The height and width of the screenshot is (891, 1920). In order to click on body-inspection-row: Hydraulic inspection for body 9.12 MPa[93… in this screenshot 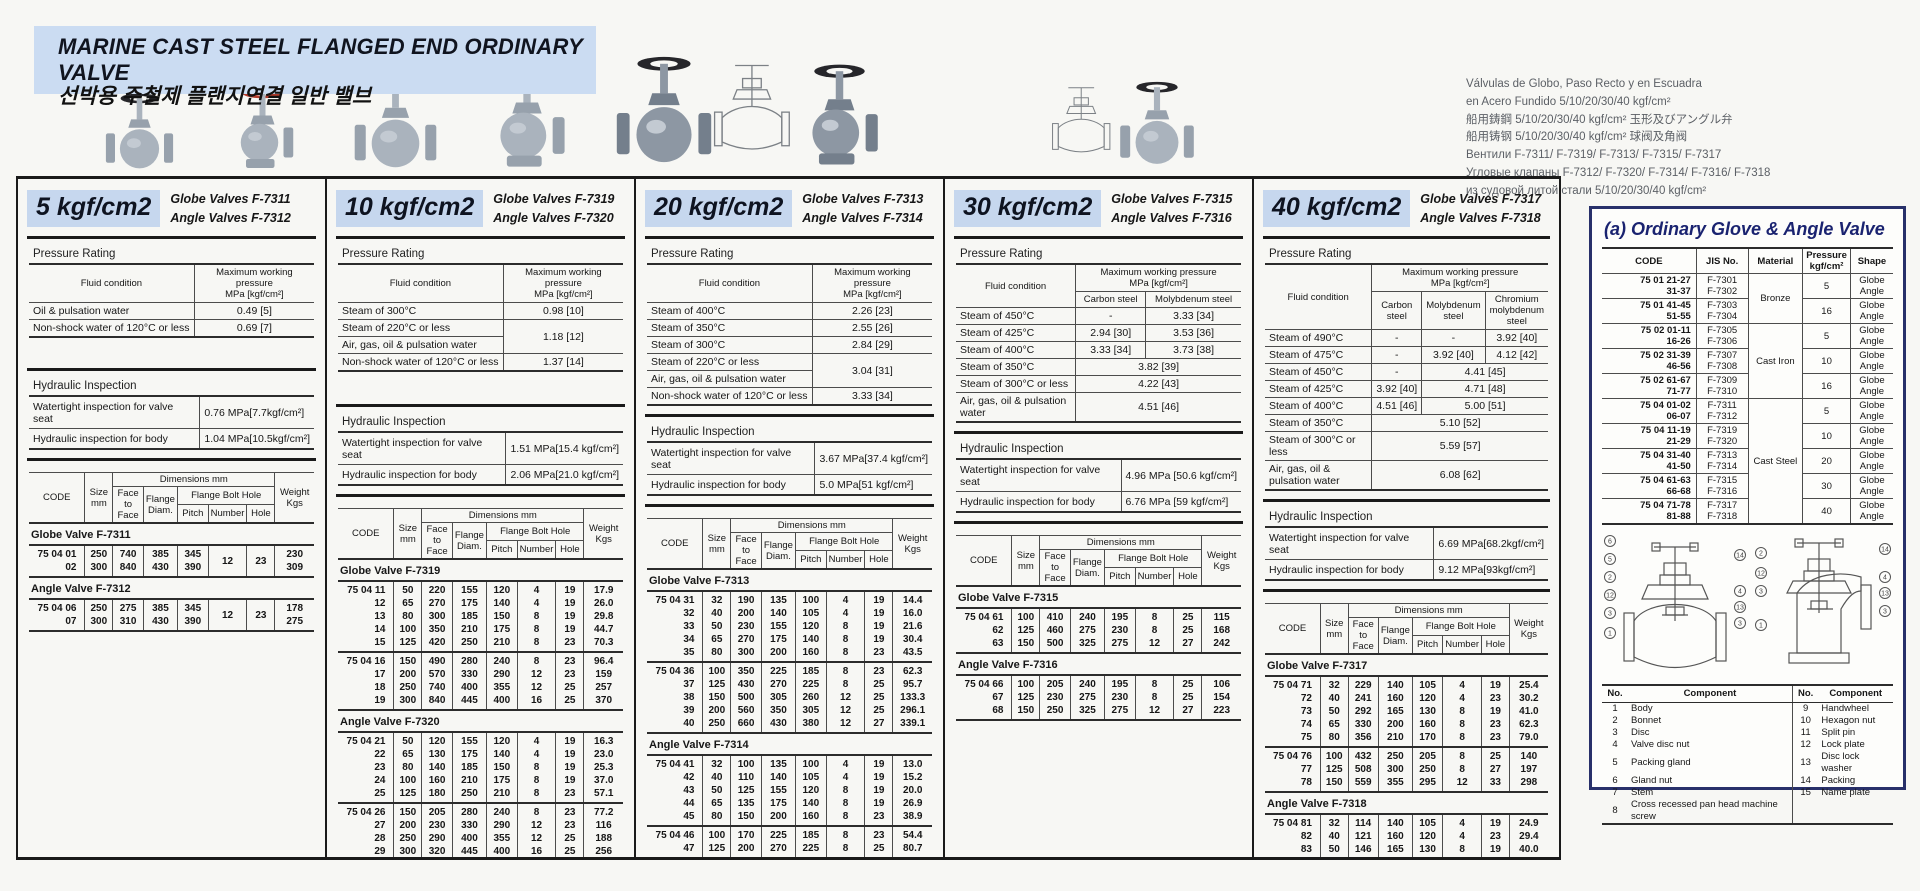, I will do `click(1406, 570)`.